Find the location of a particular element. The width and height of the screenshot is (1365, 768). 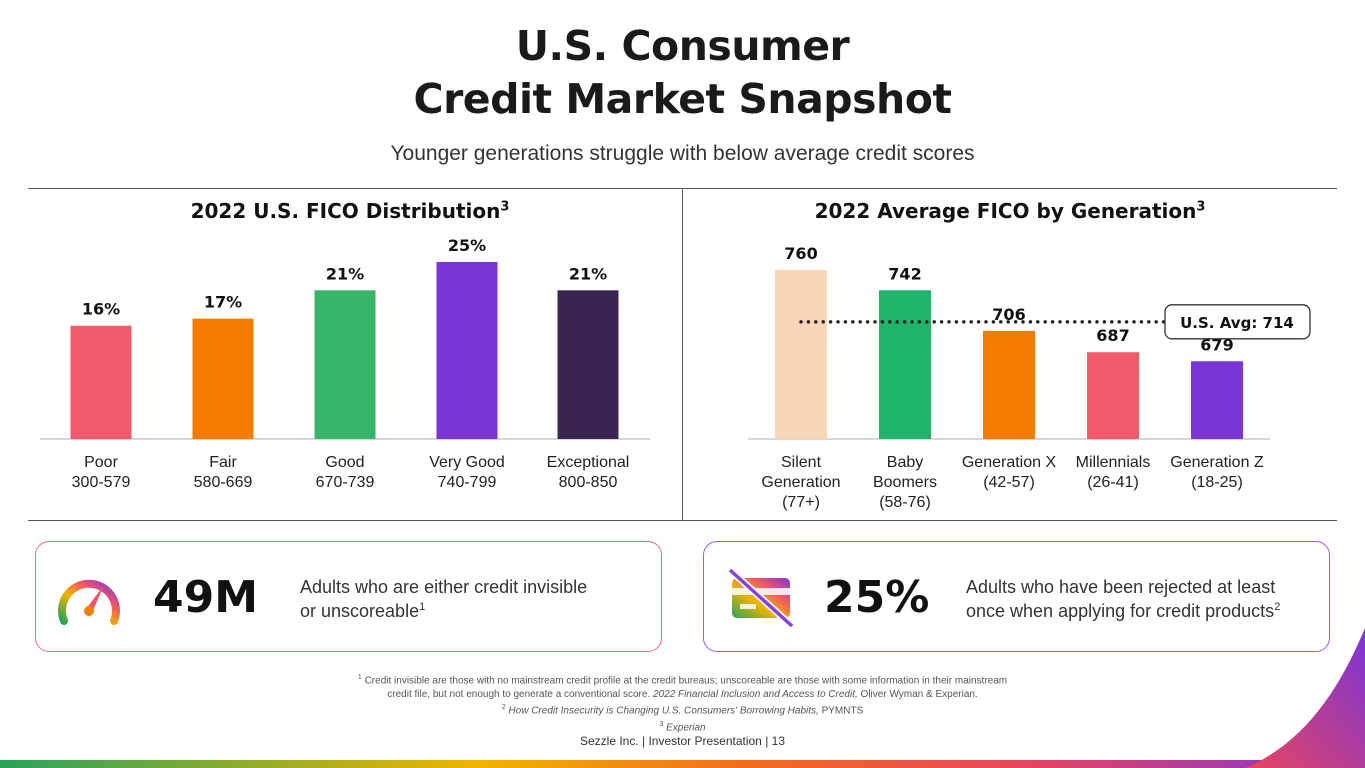

footer-text: Sezzle Inc. | Investor Presentation | 13 is located at coordinates (682, 741).